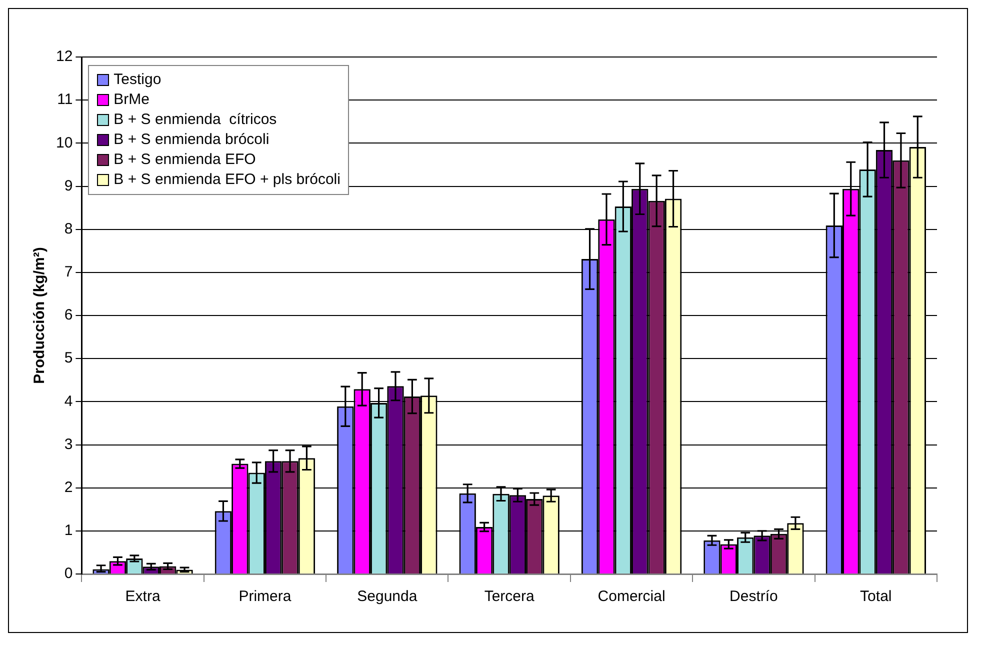 Image resolution: width=982 pixels, height=647 pixels. I want to click on y-tick-label: 1, so click(68, 531).